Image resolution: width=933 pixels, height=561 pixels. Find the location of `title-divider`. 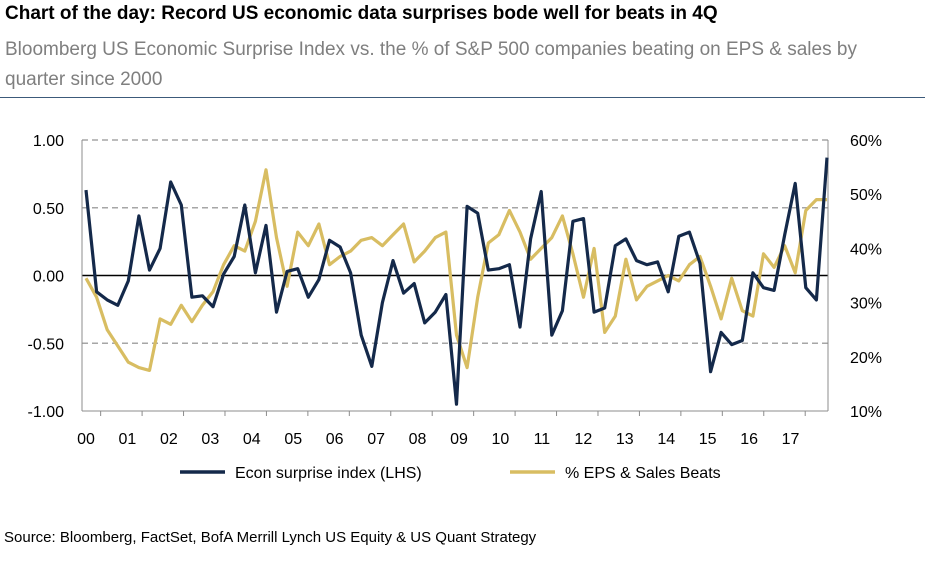

title-divider is located at coordinates (462, 97).